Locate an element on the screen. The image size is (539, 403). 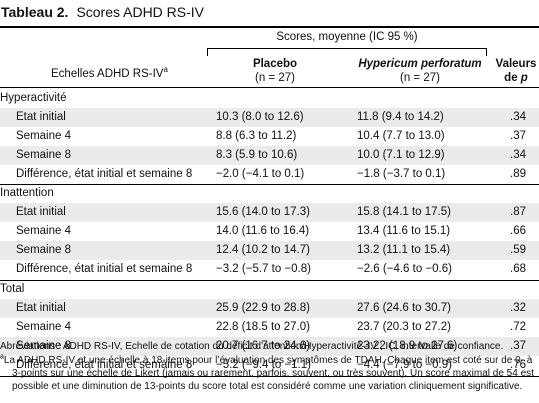
pvalue-cell: .89 is located at coordinates (518, 174).